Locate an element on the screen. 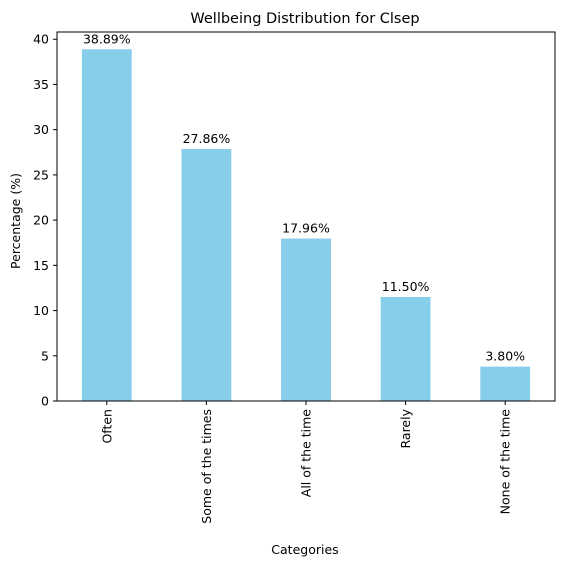 The width and height of the screenshot is (562, 568). x-tick-label: Rarely is located at coordinates (405, 428).